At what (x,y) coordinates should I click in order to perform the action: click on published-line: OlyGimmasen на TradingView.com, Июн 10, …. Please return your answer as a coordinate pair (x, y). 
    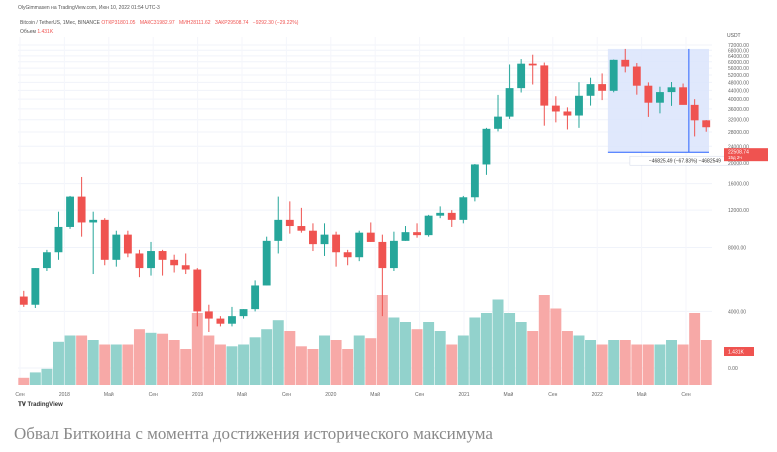
    Looking at the image, I should click on (89, 8).